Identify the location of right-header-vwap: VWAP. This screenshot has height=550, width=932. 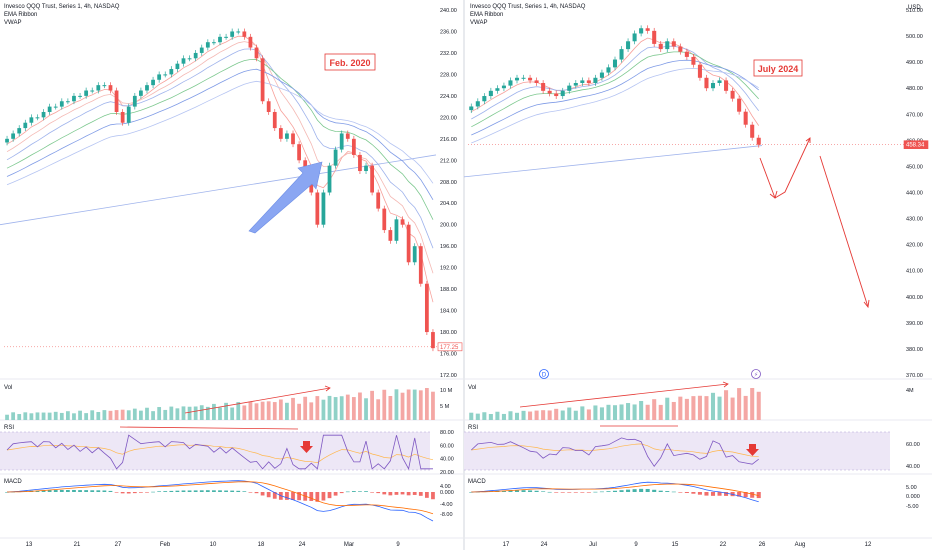
(478, 23).